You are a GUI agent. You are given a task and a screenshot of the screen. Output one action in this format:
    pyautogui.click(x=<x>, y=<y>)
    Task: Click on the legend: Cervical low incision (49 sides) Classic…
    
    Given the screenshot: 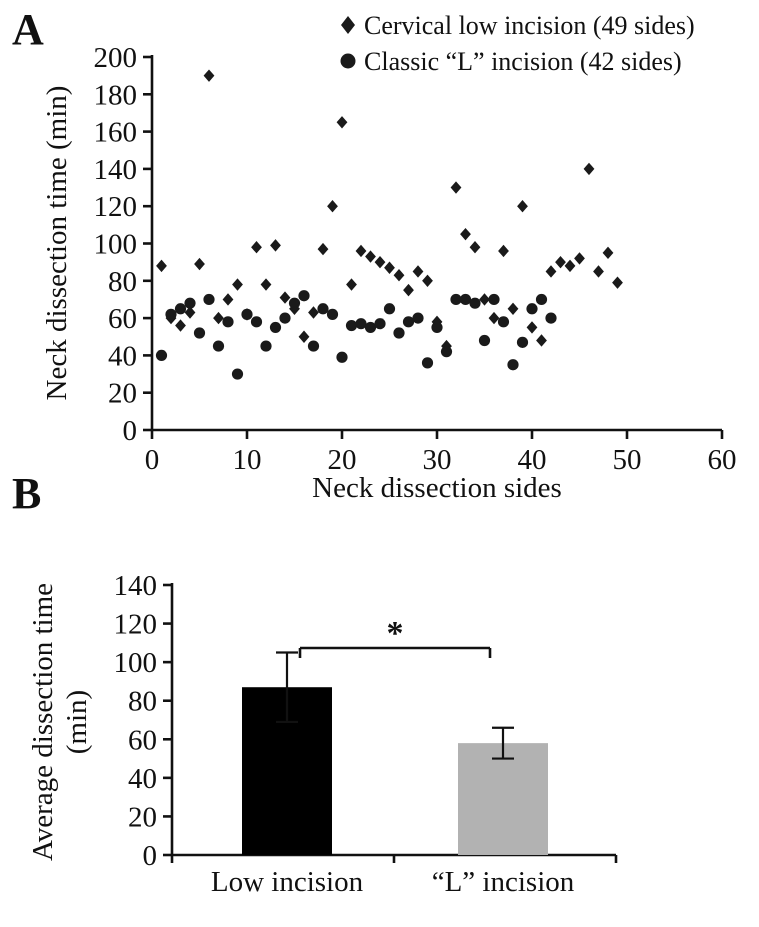 What is the action you would take?
    pyautogui.click(x=517, y=43)
    